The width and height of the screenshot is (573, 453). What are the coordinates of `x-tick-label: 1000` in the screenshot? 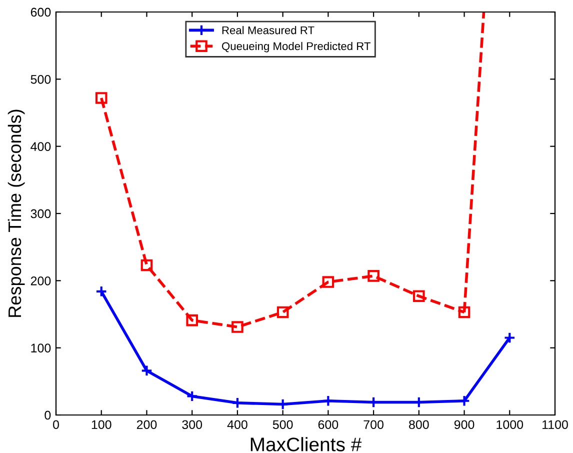 It's located at (510, 425).